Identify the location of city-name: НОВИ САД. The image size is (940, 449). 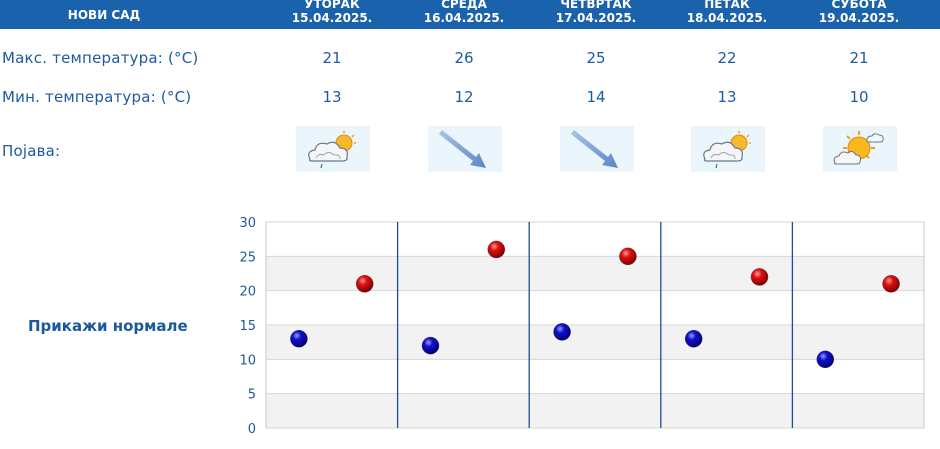
(104, 14).